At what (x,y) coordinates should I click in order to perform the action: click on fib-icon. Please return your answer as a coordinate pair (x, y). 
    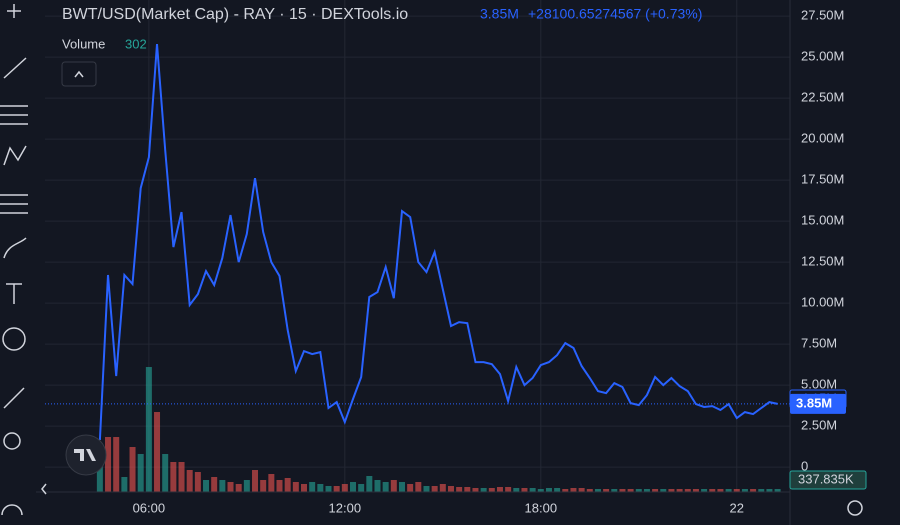
    Looking at the image, I should click on (14, 115).